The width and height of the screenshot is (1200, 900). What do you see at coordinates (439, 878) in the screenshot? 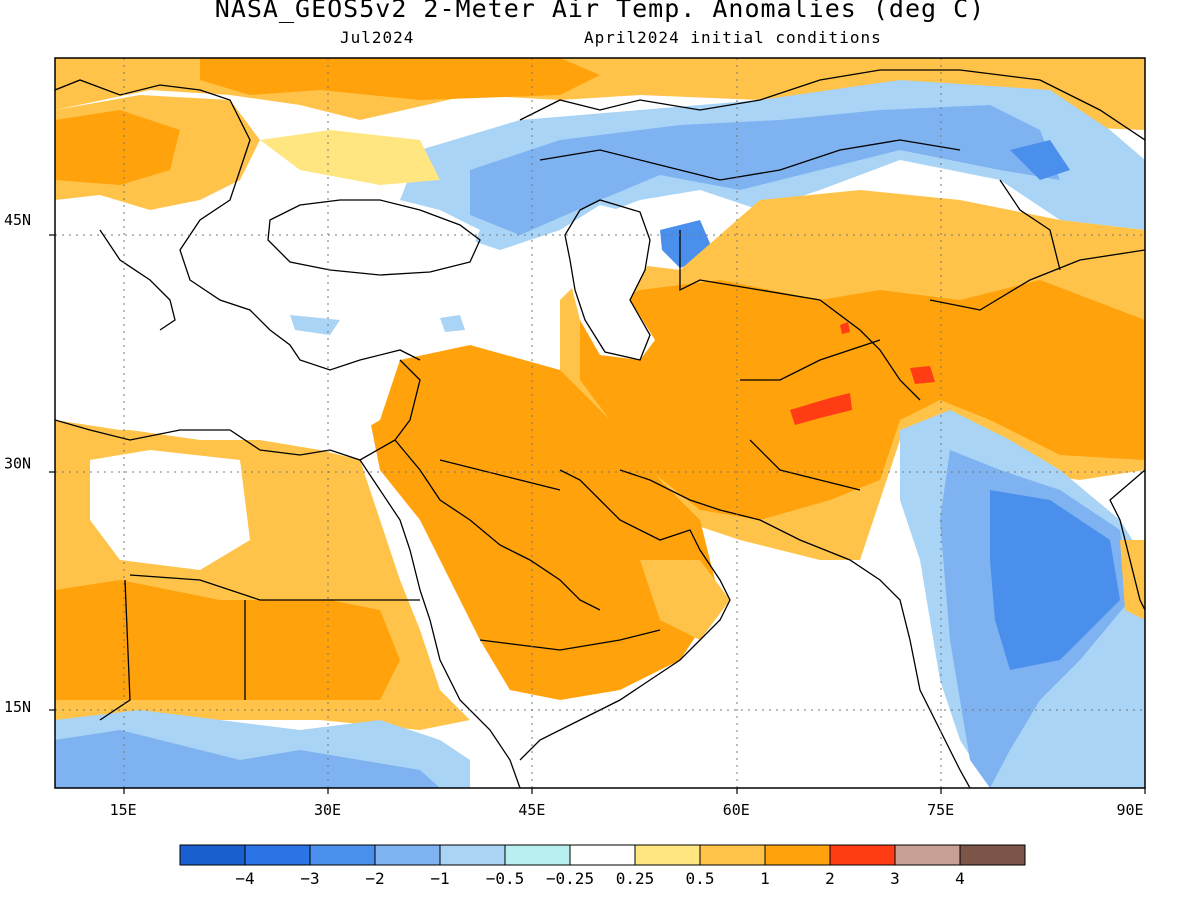
I see `colorbar-label: −1` at bounding box center [439, 878].